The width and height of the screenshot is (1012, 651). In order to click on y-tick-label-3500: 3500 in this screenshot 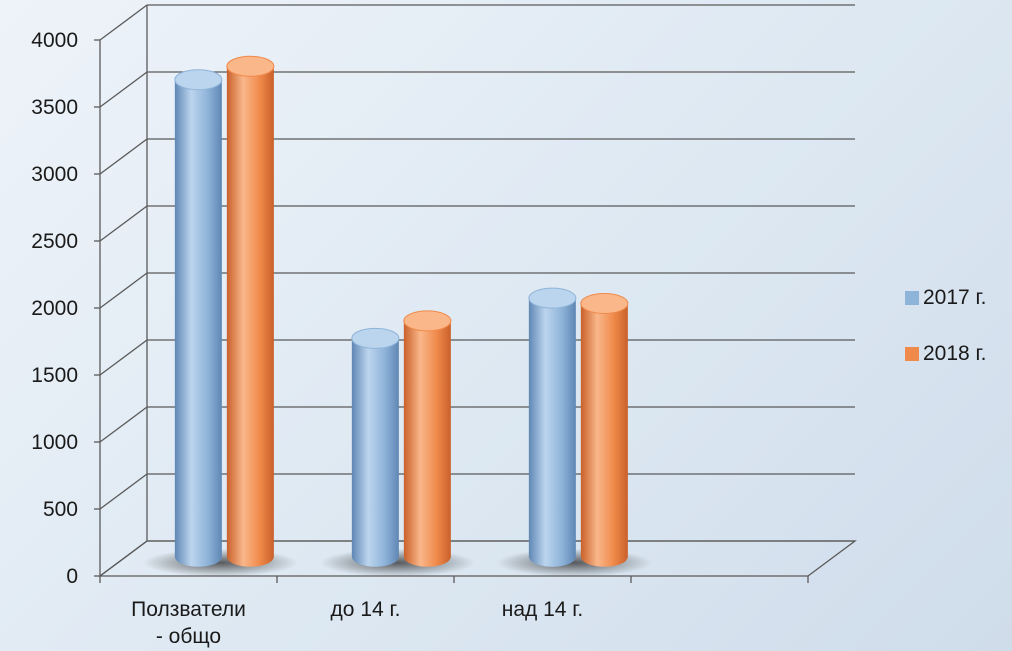, I will do `click(54, 107)`.